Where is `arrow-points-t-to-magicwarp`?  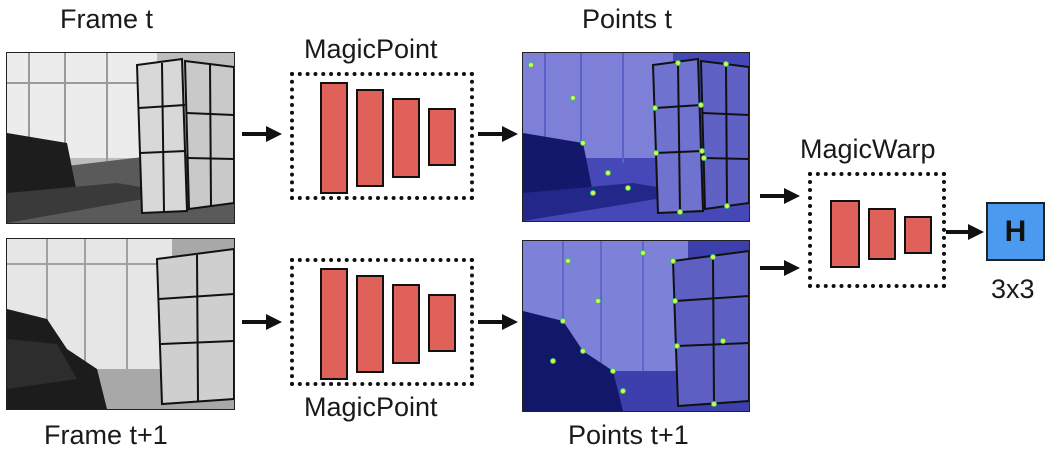
arrow-points-t-to-magicwarp is located at coordinates (780, 196).